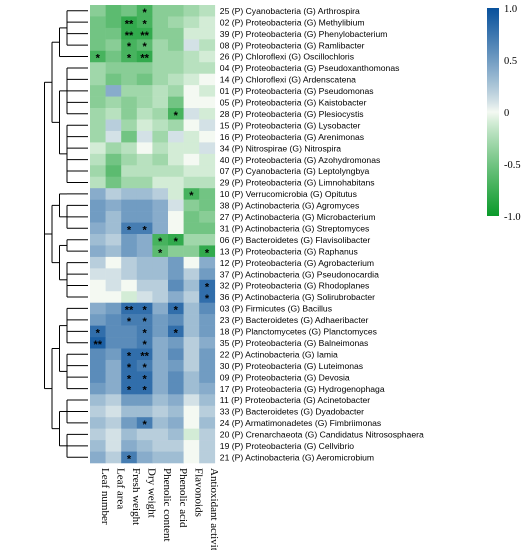 The height and width of the screenshot is (550, 532). I want to click on row-label: 16 (P) Proteobacteria (G) Arenimonas, so click(292, 137).